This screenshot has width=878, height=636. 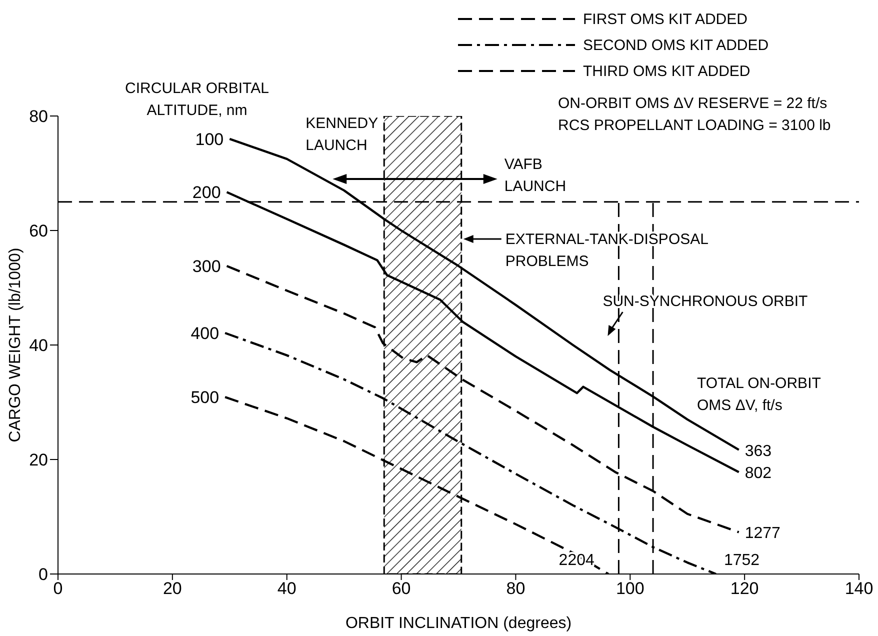 I want to click on y-axis-title: CARGO WEIGHT (lb/1000), so click(x=15, y=345).